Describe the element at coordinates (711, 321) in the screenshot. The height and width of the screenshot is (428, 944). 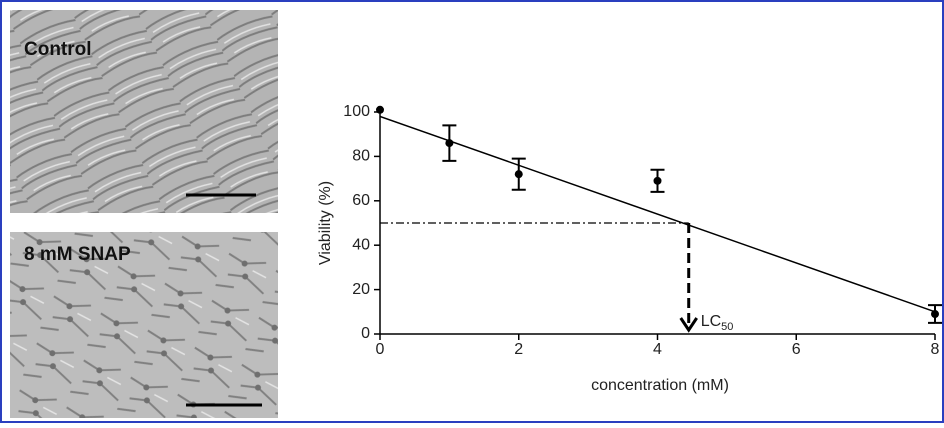
I see `lc50-text: LC` at that location.